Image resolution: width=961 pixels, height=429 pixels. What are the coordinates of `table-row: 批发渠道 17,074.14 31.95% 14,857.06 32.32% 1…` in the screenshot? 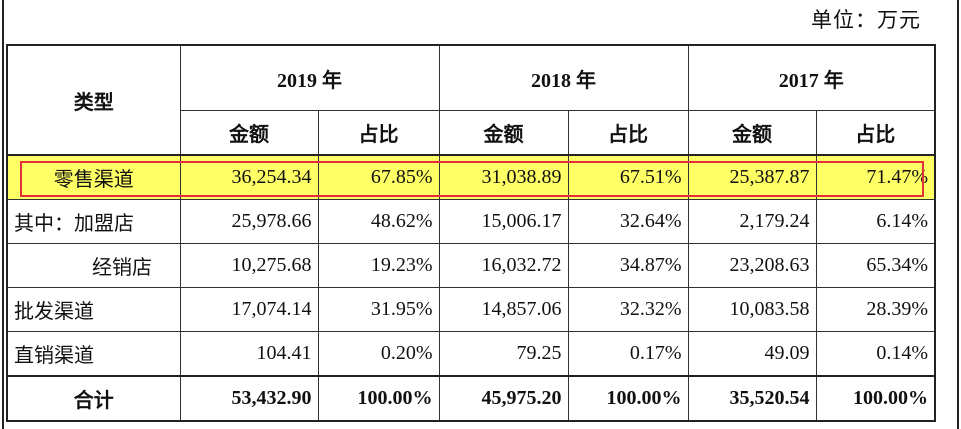 It's located at (471, 309).